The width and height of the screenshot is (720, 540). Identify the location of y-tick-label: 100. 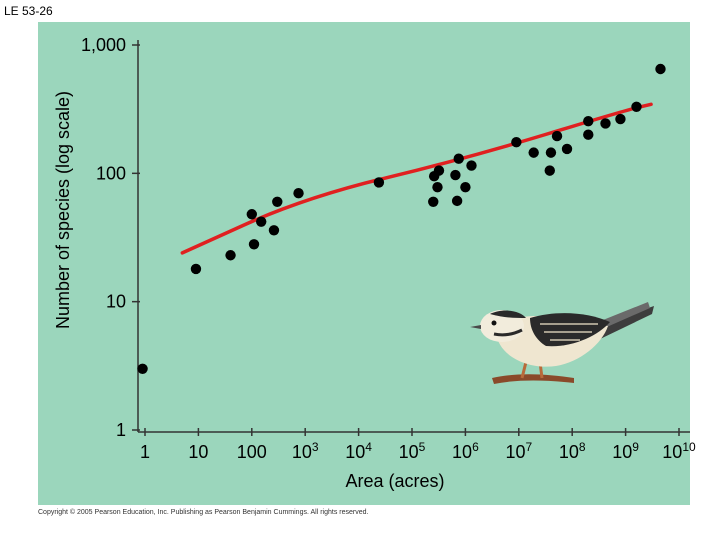
(111, 173).